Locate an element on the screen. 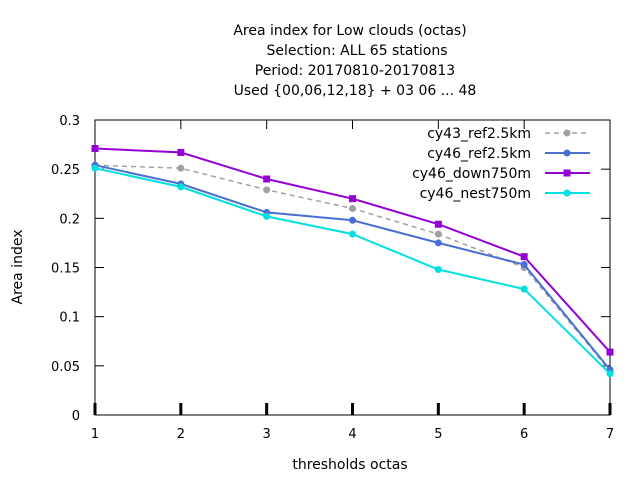 The height and width of the screenshot is (480, 640). title-line-2: Selection: ALL 65 stations is located at coordinates (356, 51).